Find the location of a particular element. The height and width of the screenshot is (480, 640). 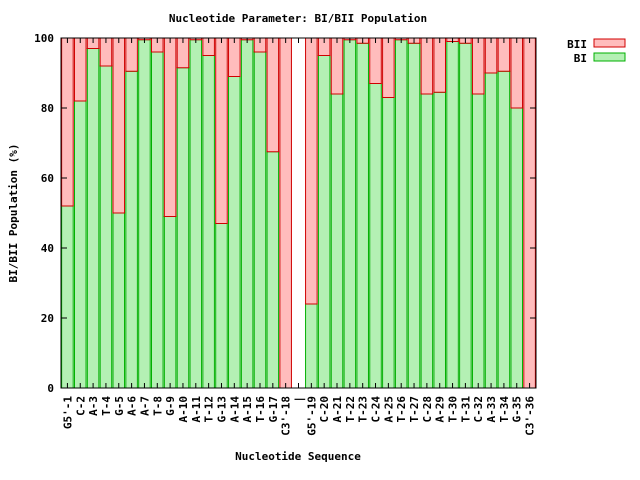

x-tick-label-15: T-16 is located at coordinates (260, 409).